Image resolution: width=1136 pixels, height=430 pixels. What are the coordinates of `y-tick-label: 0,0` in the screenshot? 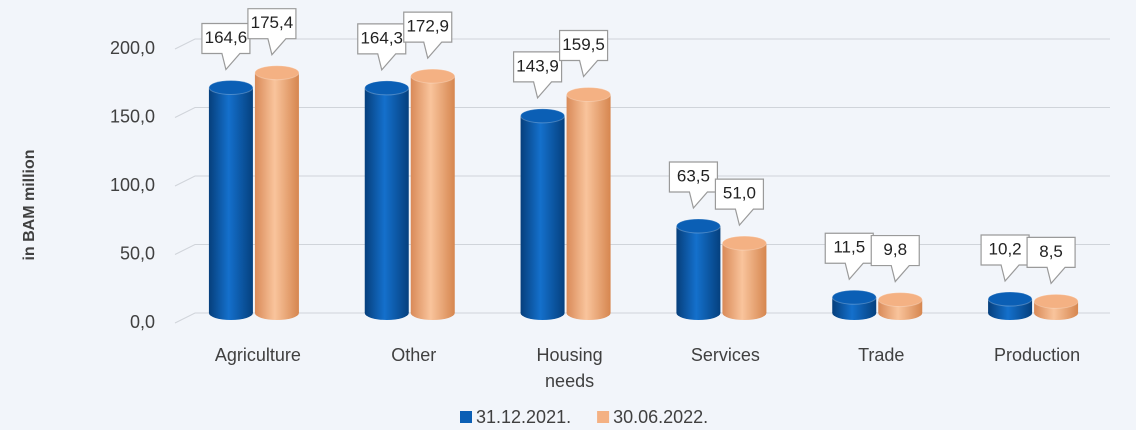 It's located at (142, 322).